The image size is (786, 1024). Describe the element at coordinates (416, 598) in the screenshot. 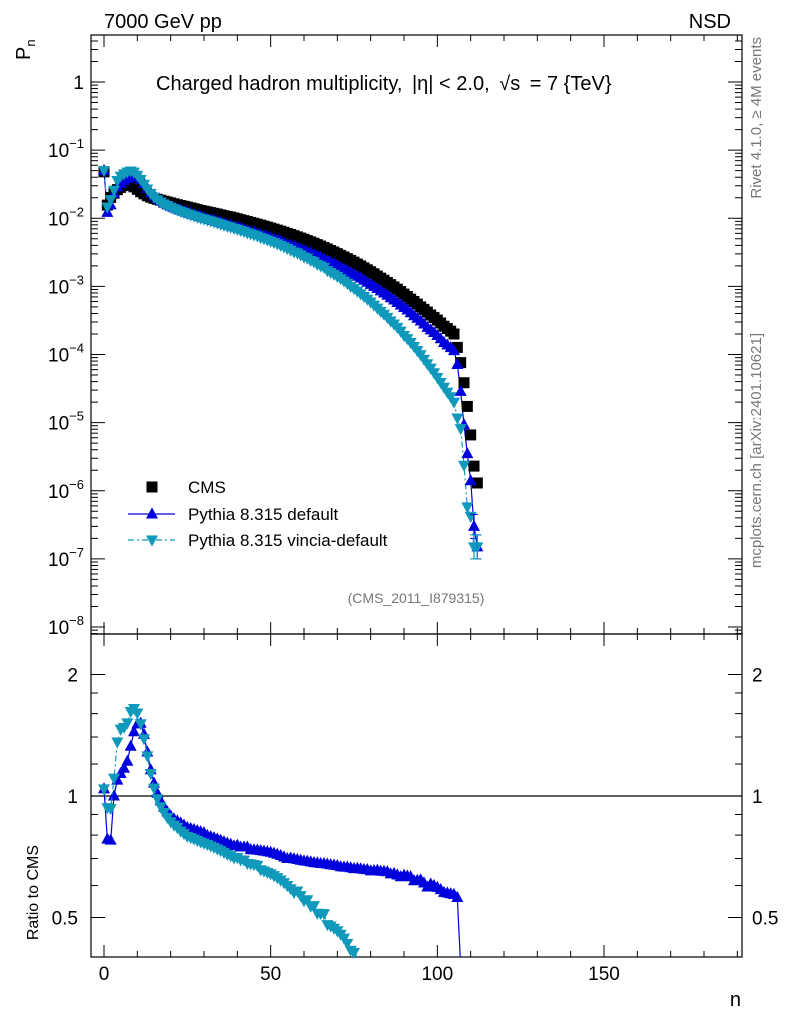

I see `analysis-id: (CMS_2011_I879315)` at that location.